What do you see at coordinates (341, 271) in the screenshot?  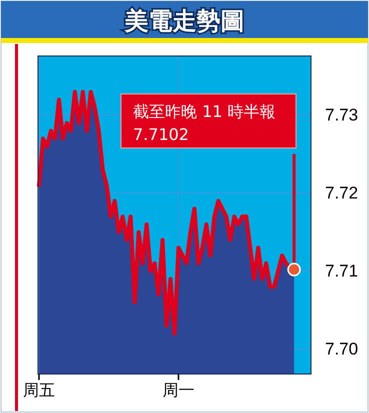 I see `y-tick-label: 7.71` at bounding box center [341, 271].